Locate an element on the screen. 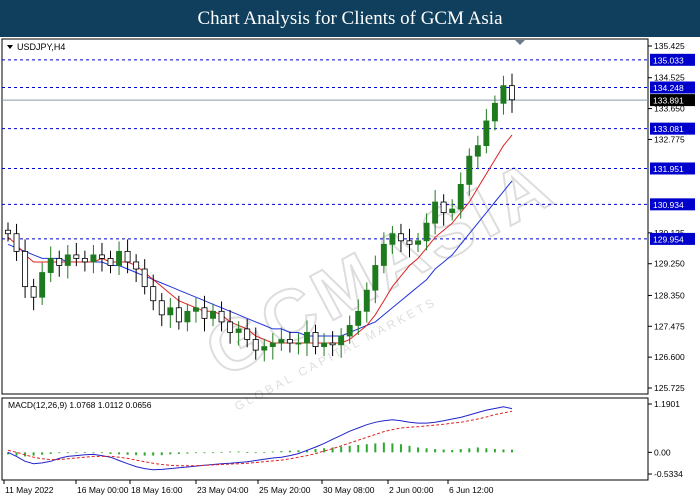  level-tag-label: 133.081 is located at coordinates (668, 129).